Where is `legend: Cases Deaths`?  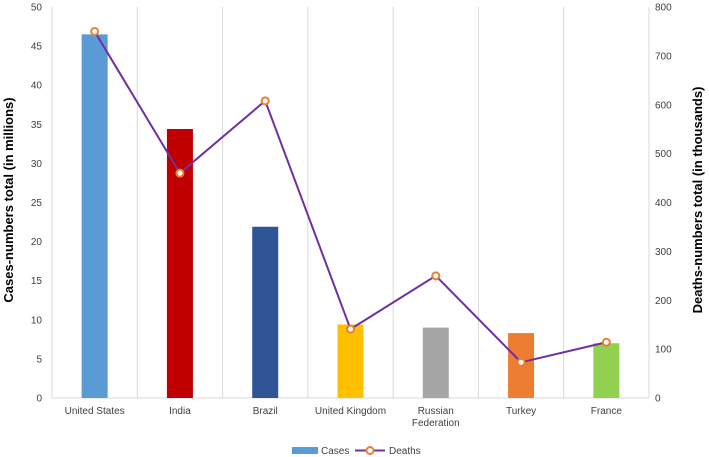 legend: Cases Deaths is located at coordinates (356, 451).